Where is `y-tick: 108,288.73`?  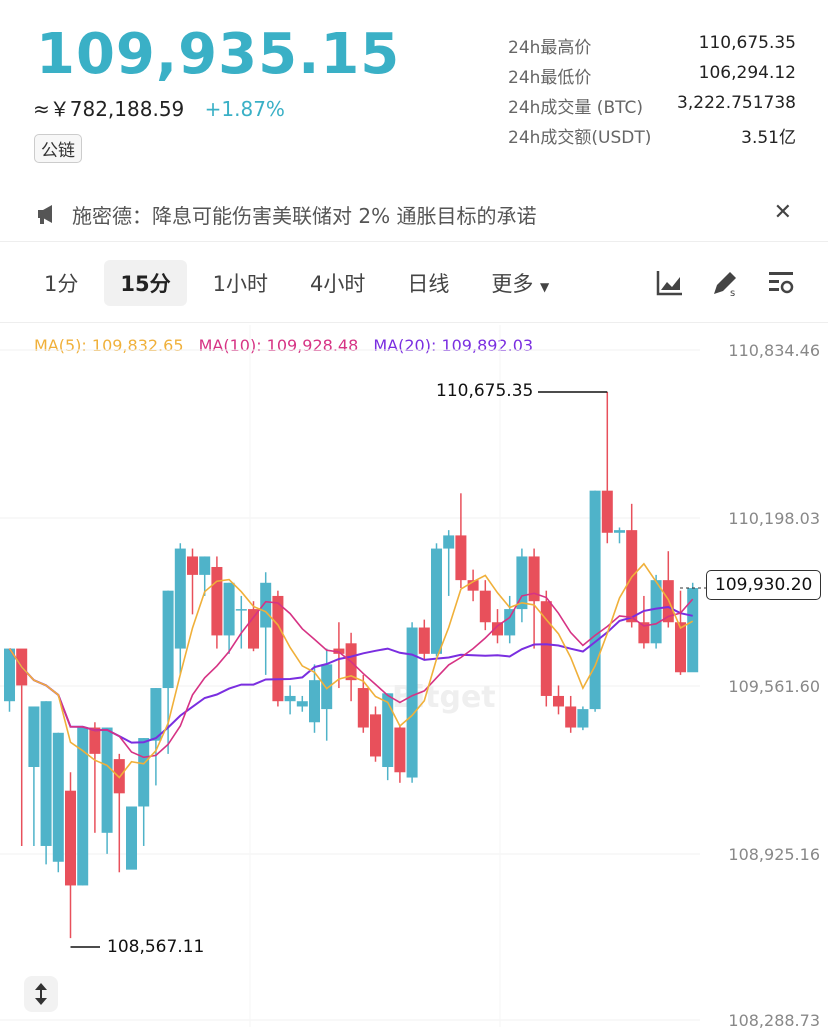
y-tick: 108,288.73 is located at coordinates (774, 1020).